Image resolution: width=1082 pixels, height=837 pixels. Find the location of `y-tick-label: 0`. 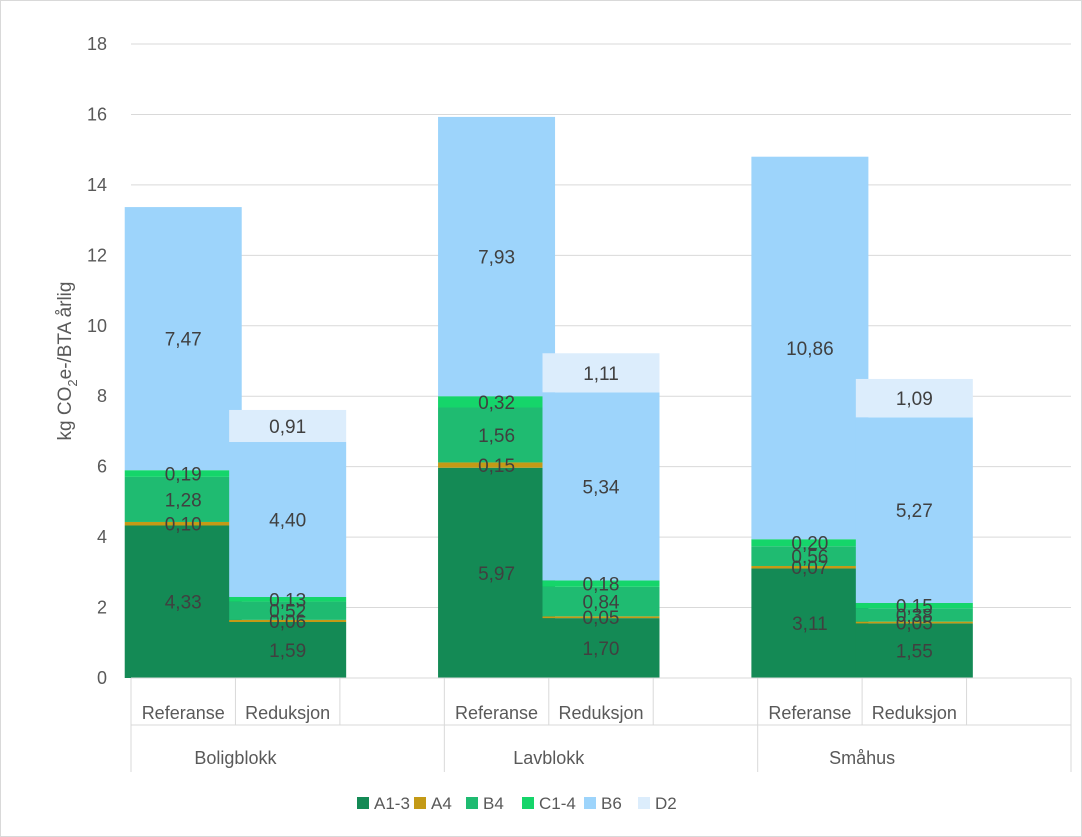

y-tick-label: 0 is located at coordinates (102, 678).